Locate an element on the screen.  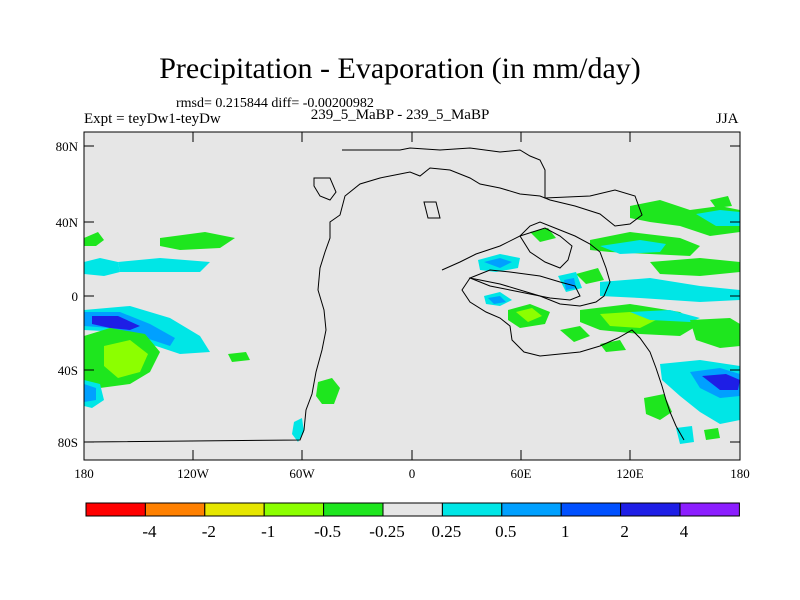
fill-cyan-bottom-right is located at coordinates (685, 435).